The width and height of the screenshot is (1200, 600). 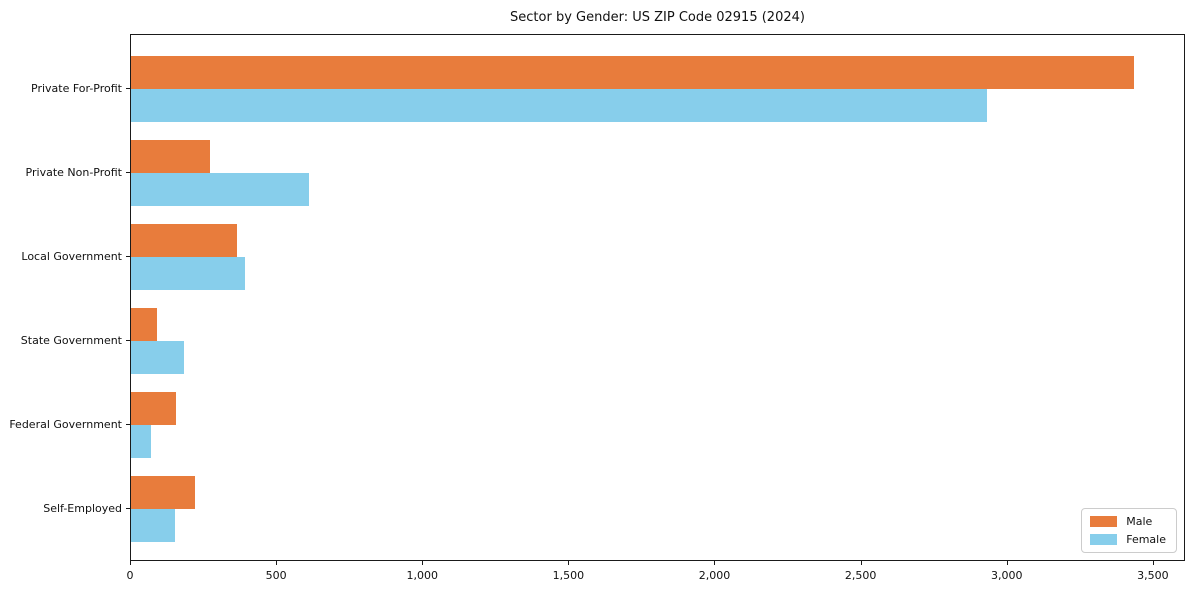 What do you see at coordinates (1129, 530) in the screenshot?
I see `legend: Male Female` at bounding box center [1129, 530].